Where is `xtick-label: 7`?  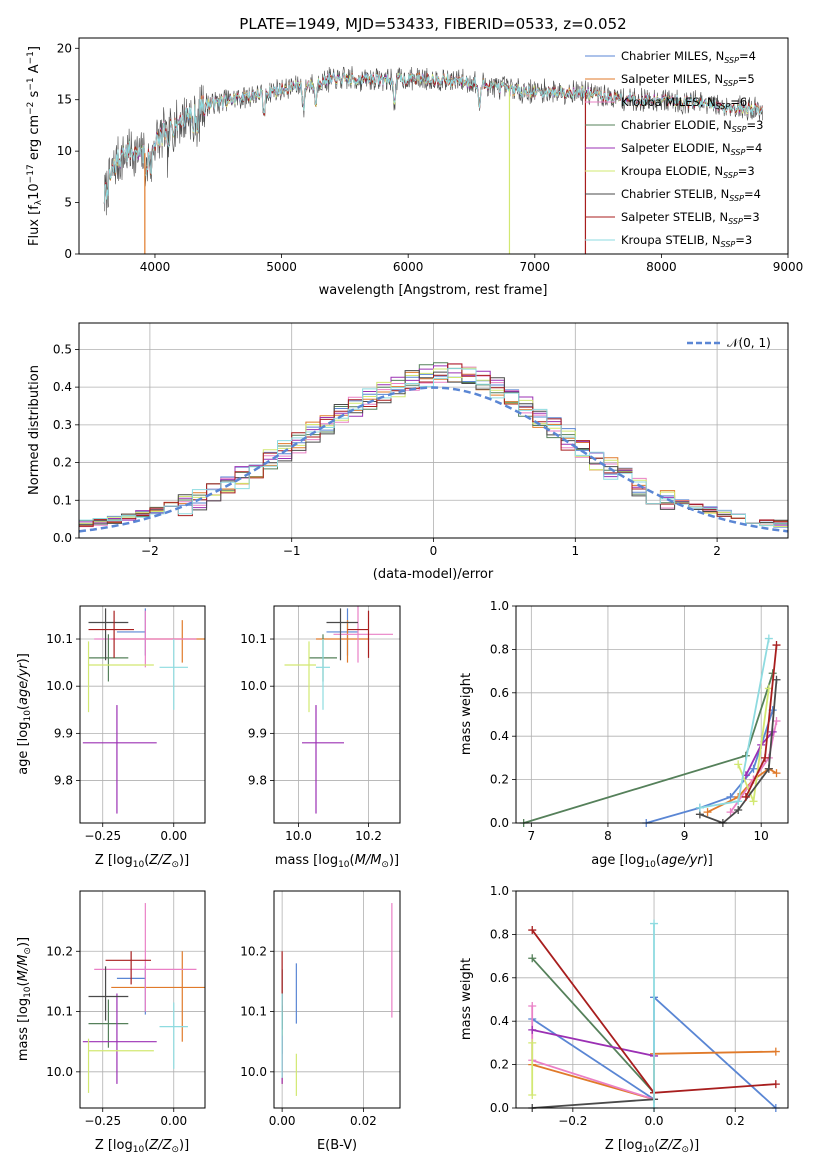 xtick-label: 7 is located at coordinates (532, 836).